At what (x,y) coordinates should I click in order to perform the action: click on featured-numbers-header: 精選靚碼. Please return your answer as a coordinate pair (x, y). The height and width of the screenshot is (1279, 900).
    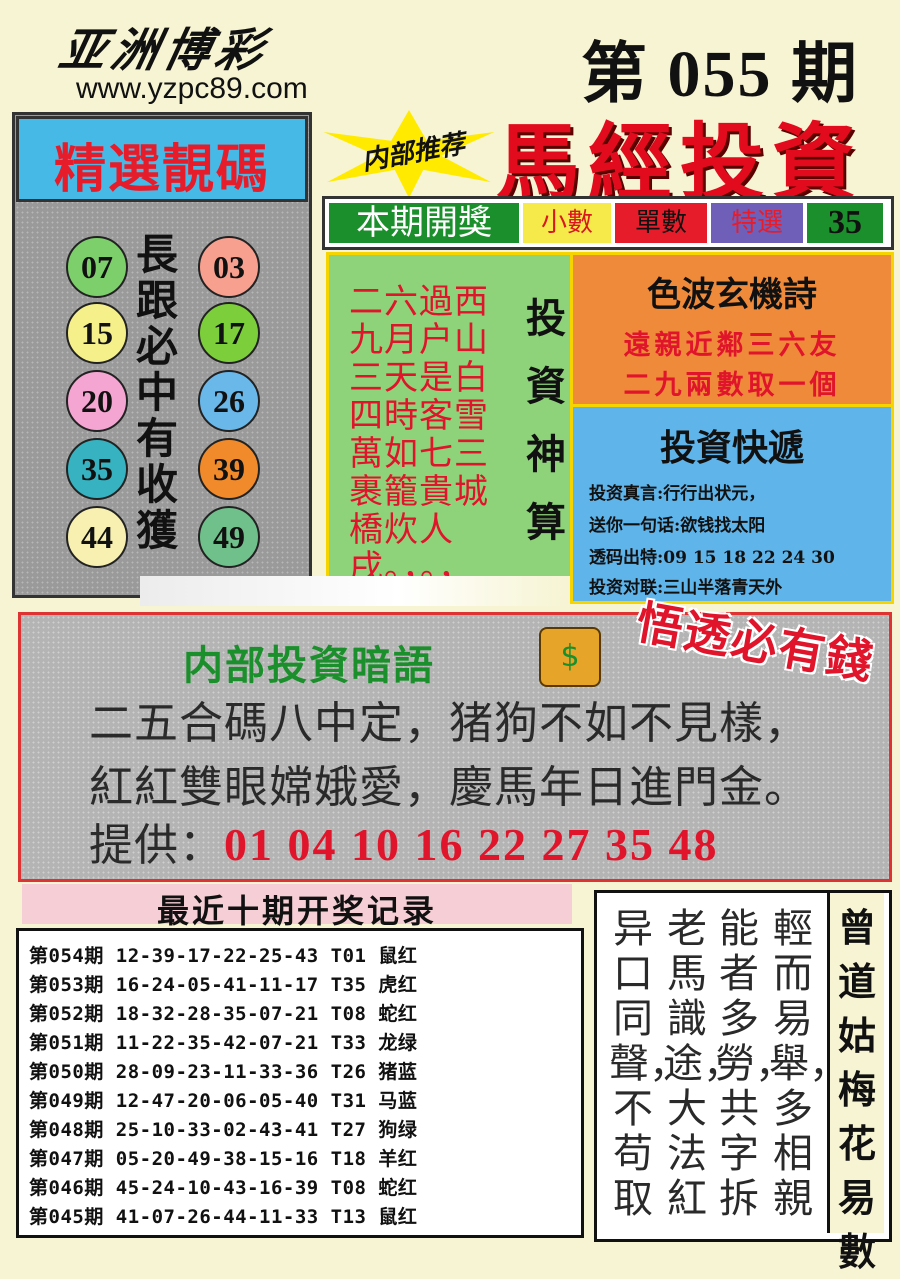
    Looking at the image, I should click on (162, 159).